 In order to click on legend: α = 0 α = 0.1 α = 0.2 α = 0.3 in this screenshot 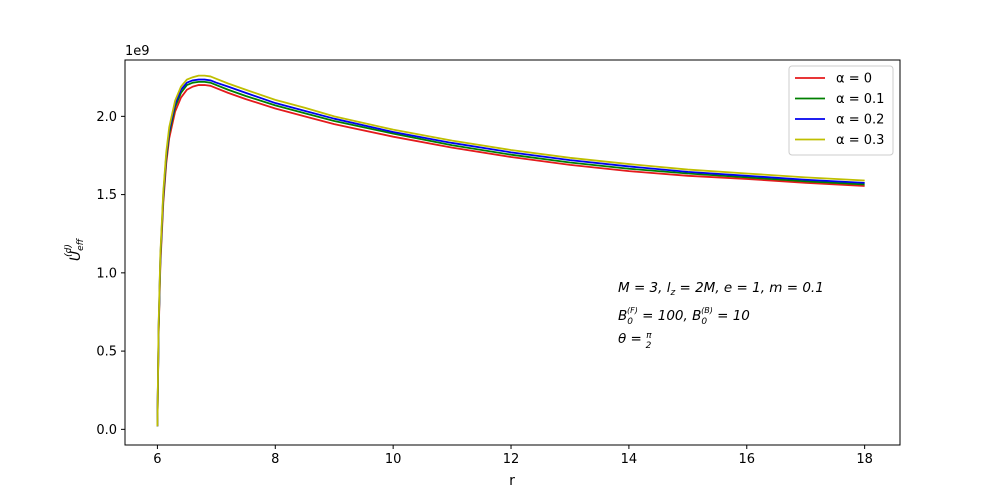, I will do `click(841, 110)`.